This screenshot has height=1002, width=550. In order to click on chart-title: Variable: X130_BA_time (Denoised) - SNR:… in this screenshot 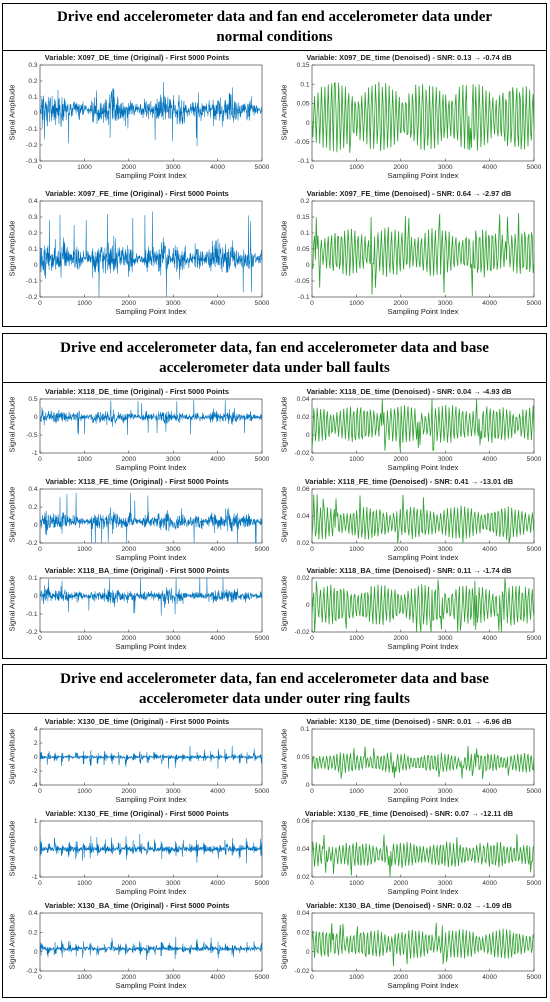, I will do `click(409, 905)`.